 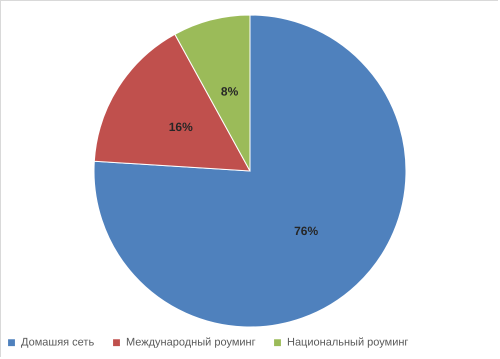 I want to click on data-label: 16%, so click(x=181, y=127).